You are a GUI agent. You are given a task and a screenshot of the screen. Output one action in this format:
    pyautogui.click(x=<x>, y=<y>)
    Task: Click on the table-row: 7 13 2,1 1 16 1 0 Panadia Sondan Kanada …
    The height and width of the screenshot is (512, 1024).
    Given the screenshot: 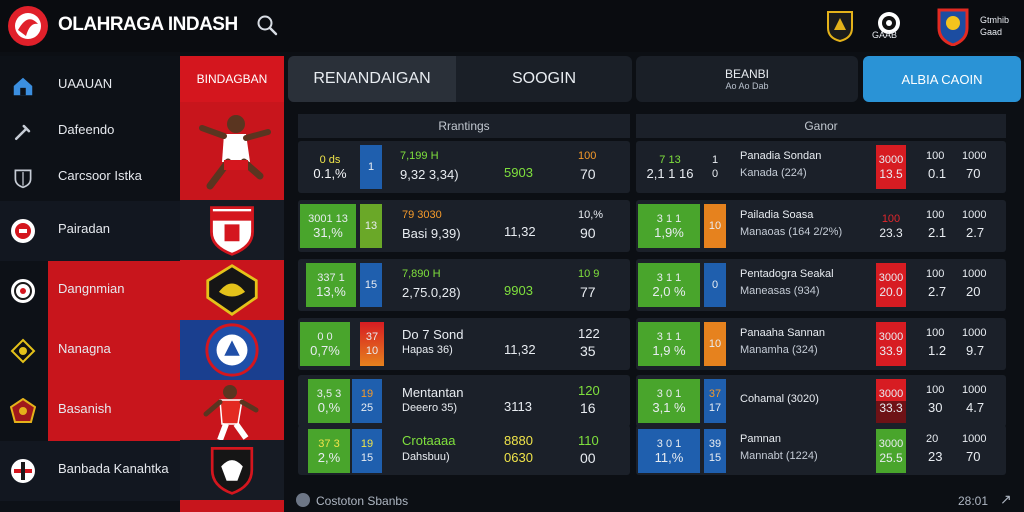 What is the action you would take?
    pyautogui.click(x=821, y=167)
    